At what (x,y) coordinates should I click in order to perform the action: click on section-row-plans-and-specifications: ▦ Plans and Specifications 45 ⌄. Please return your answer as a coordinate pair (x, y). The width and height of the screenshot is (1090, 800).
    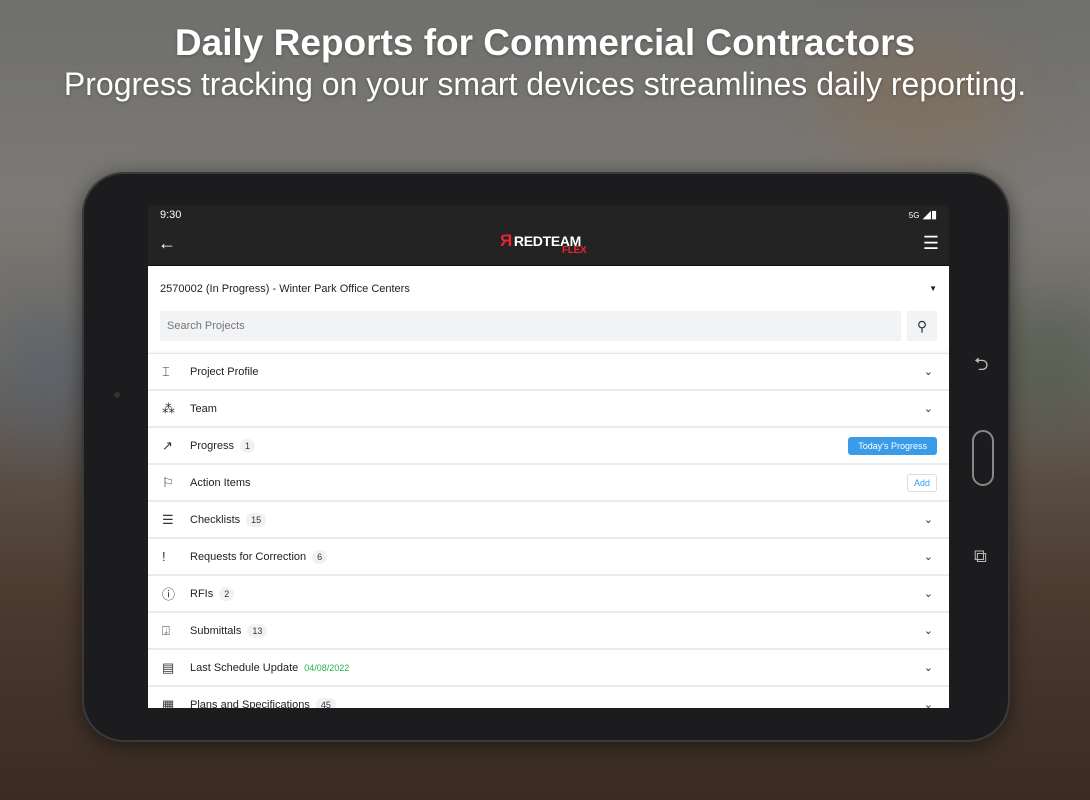
    Looking at the image, I should click on (548, 697).